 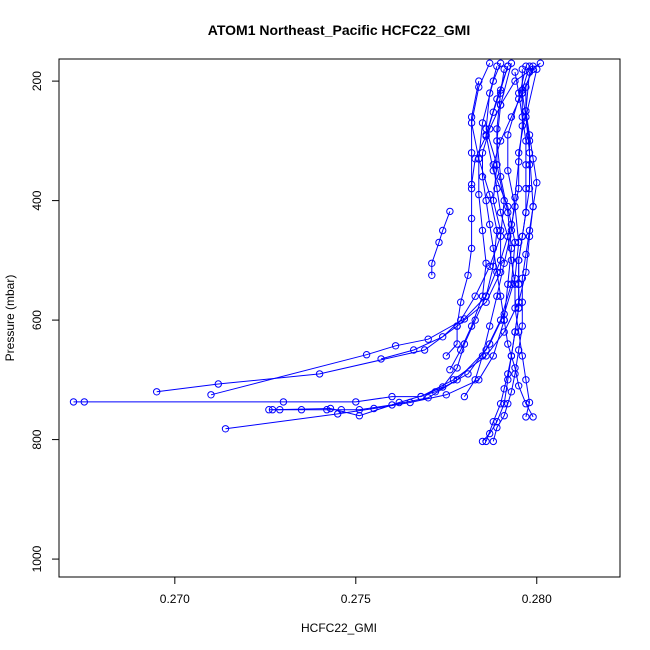 I want to click on y-tick-label: 1000, so click(x=37, y=558).